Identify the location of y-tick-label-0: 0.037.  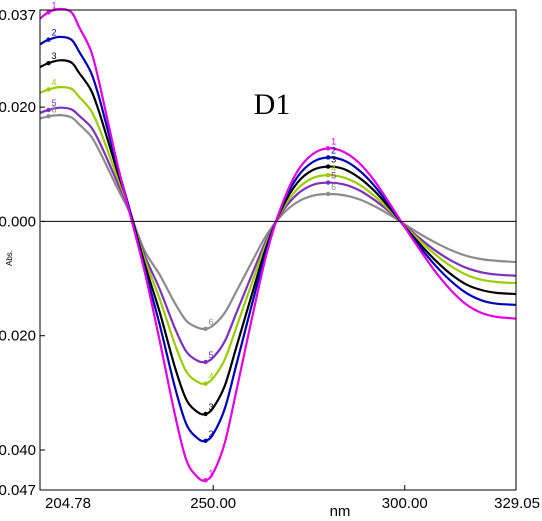
(18, 15).